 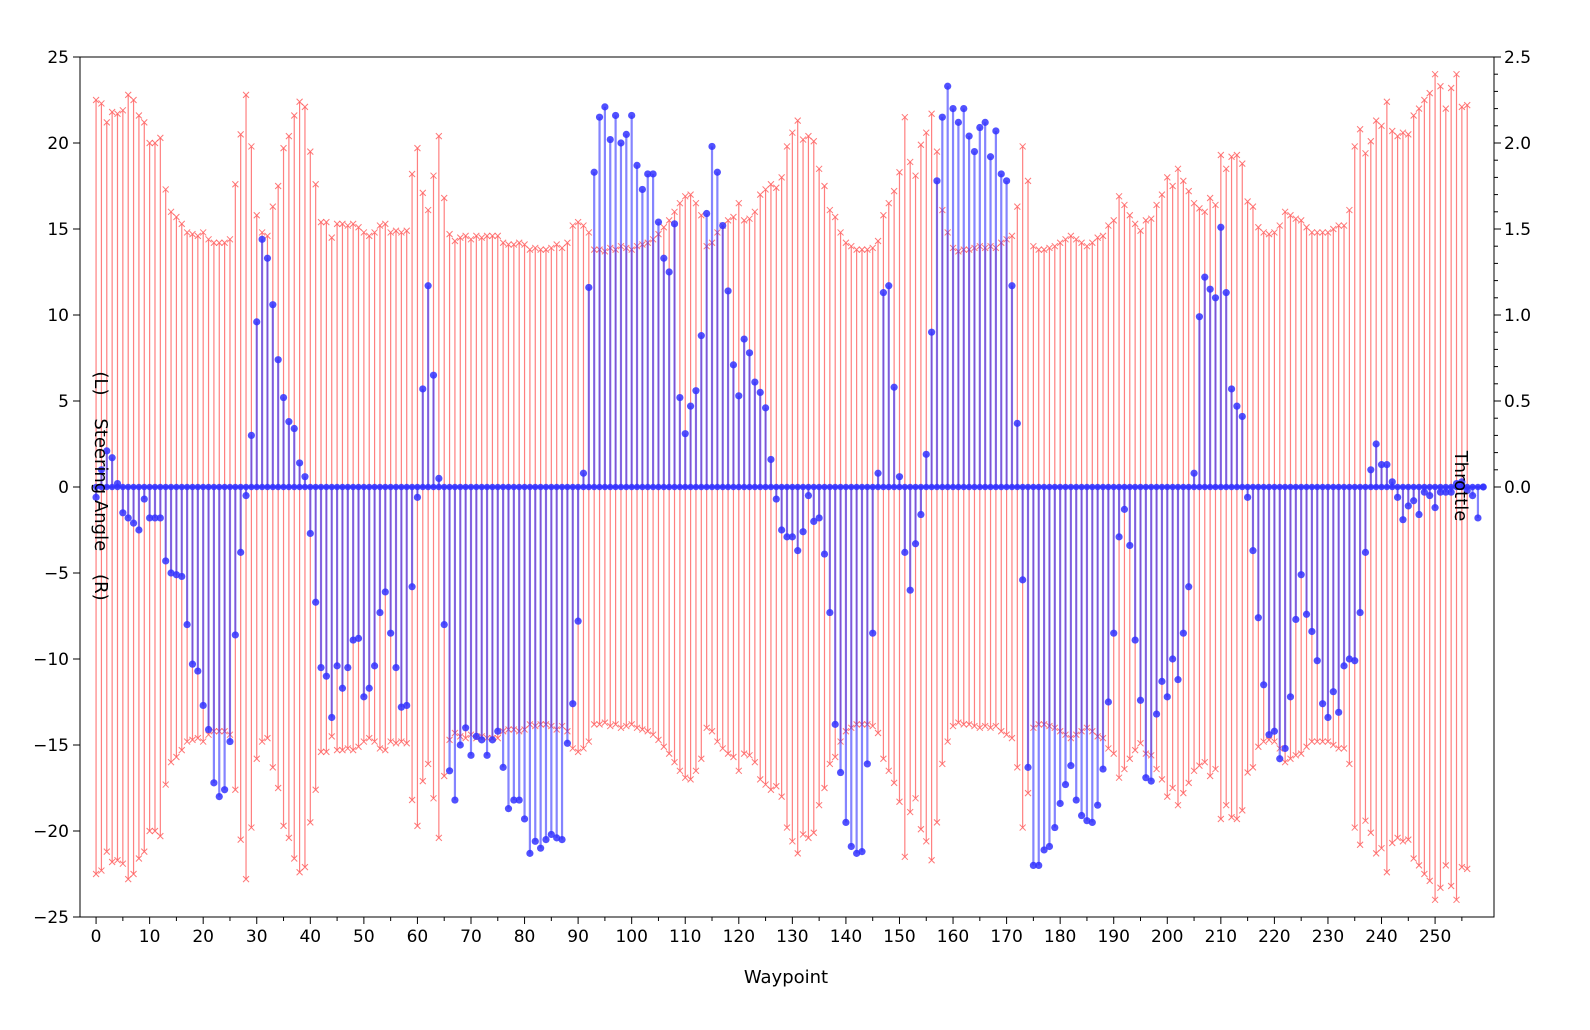 I want to click on left-y-tick-label: −15, so click(x=51, y=746).